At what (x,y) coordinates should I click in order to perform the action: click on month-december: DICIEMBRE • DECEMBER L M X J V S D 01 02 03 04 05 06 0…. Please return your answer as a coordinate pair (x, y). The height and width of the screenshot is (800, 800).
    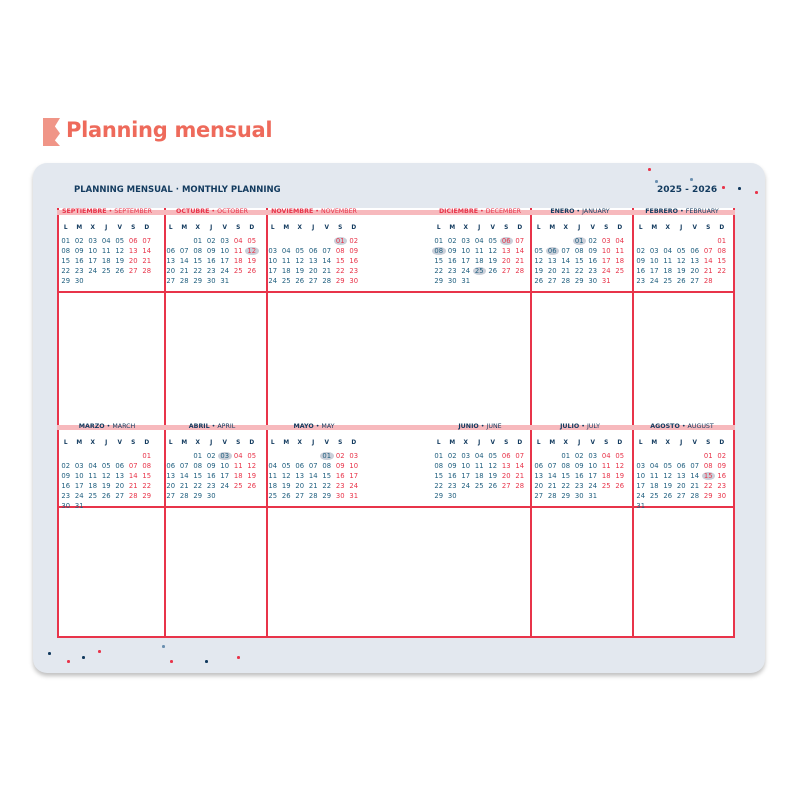
    Looking at the image, I should click on (480, 246).